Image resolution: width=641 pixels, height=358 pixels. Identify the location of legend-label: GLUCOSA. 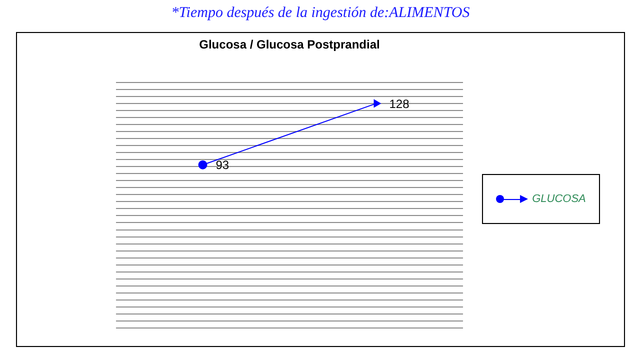
(559, 199).